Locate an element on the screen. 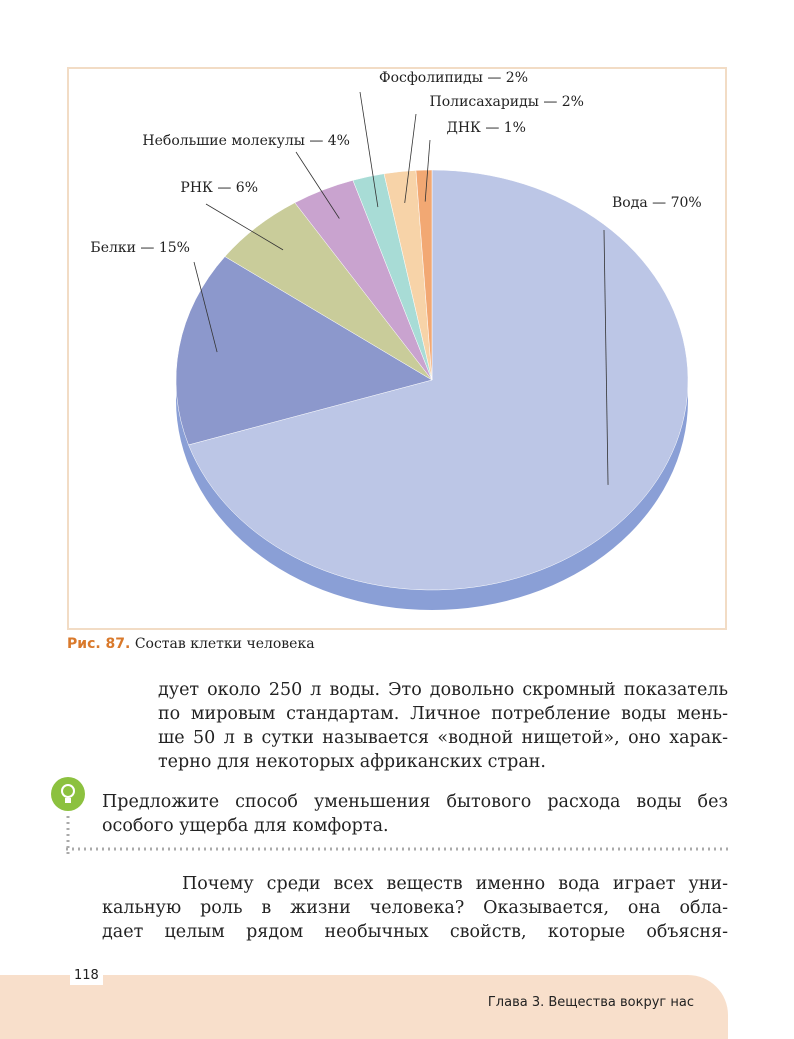  idea-icon is located at coordinates (68, 815).